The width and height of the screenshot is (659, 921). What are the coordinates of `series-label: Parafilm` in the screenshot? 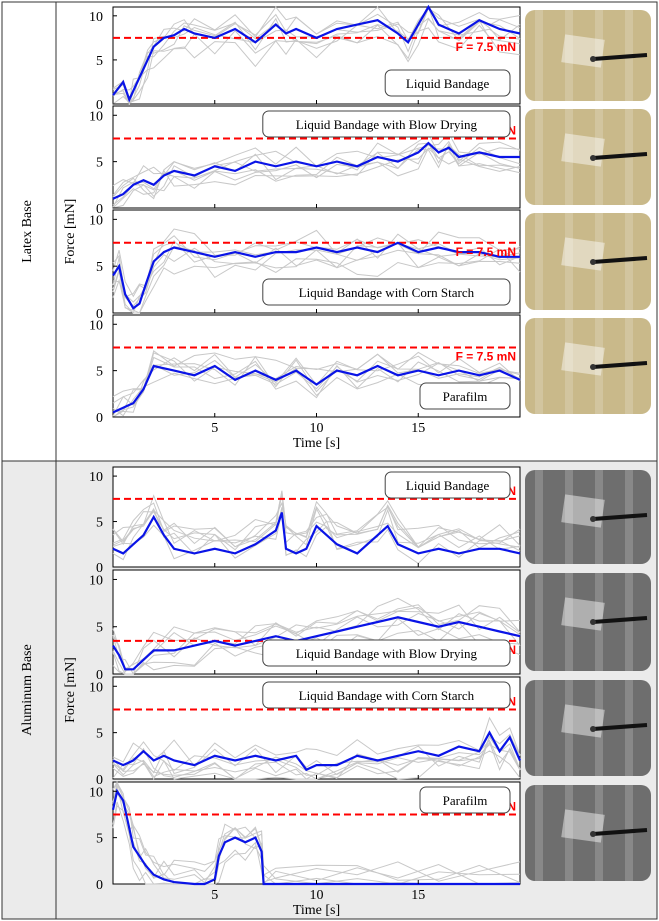 It's located at (465, 800).